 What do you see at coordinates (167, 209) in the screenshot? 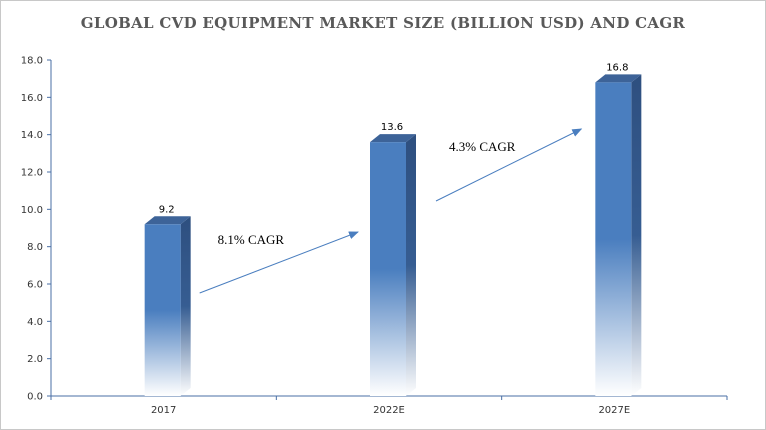
I see `data-label: 9.2` at bounding box center [167, 209].